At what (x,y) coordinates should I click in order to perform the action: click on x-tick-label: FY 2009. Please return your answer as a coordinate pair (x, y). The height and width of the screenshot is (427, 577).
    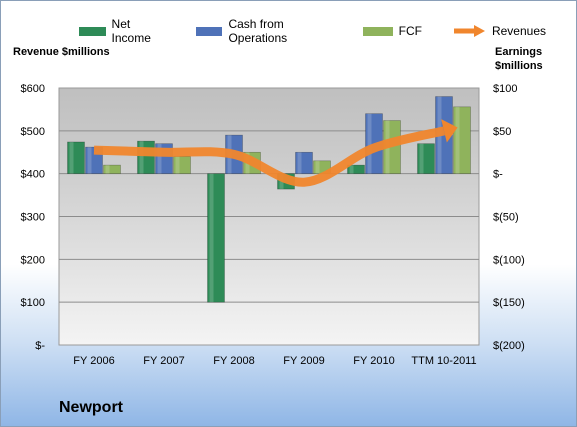
    Looking at the image, I should click on (303, 361).